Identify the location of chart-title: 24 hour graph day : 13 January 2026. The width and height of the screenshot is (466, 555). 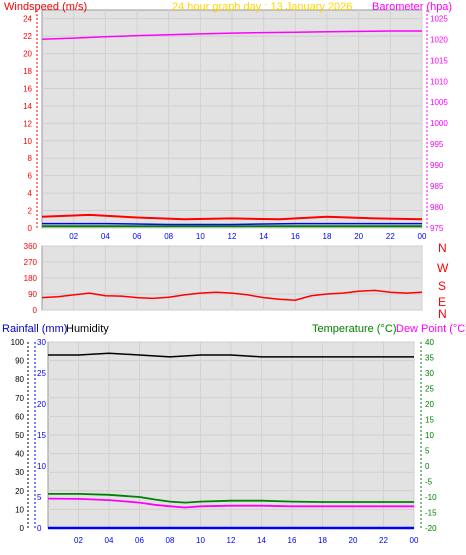
(262, 7).